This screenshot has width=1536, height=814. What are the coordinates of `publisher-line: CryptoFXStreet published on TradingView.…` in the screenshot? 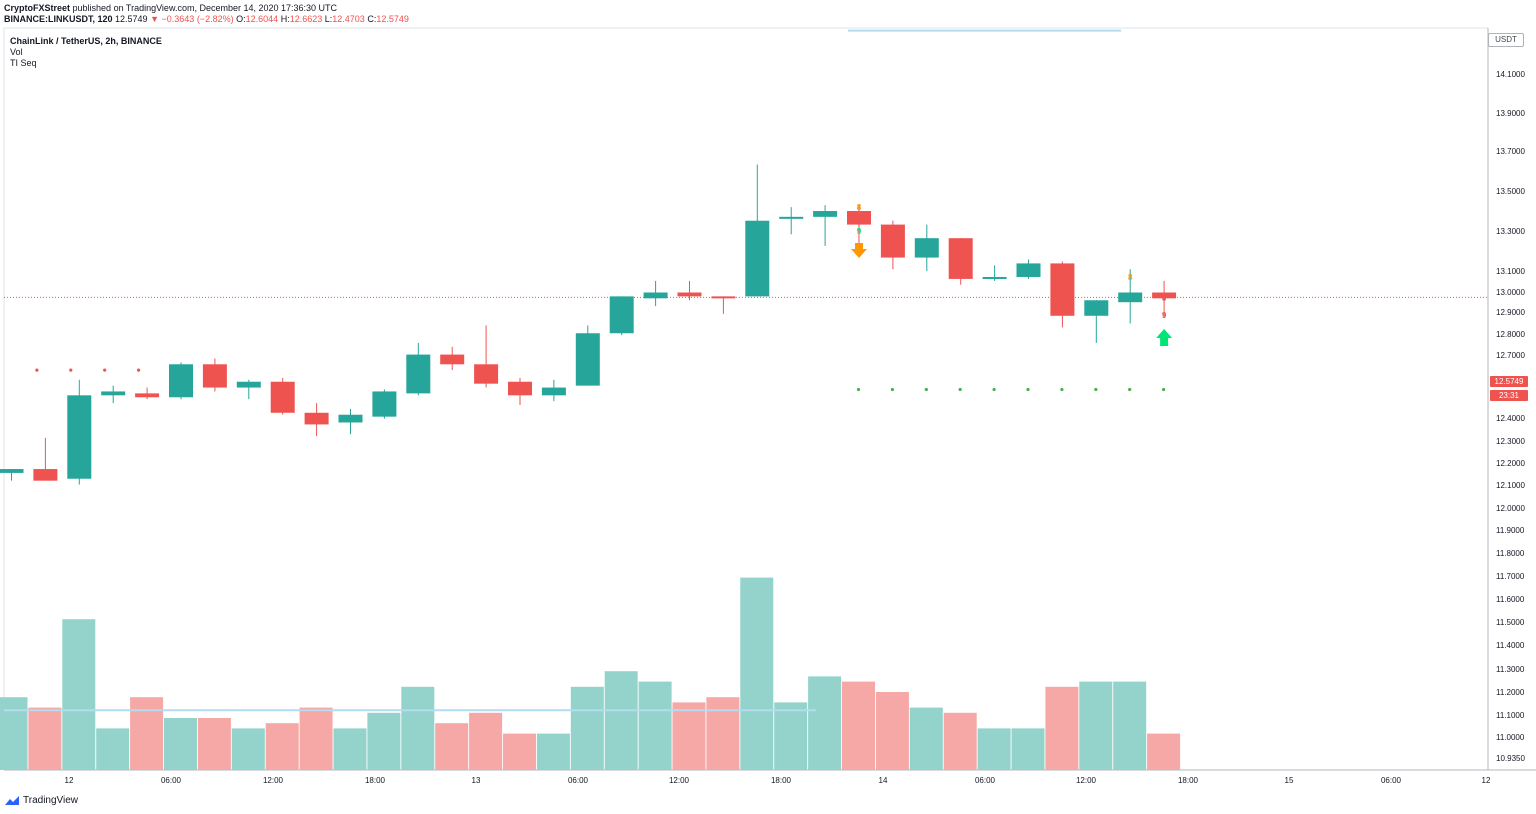 It's located at (170, 8).